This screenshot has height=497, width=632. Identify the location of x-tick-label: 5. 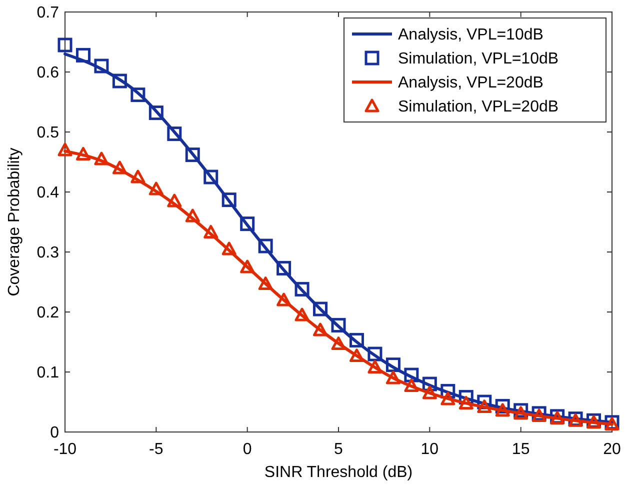
(339, 449).